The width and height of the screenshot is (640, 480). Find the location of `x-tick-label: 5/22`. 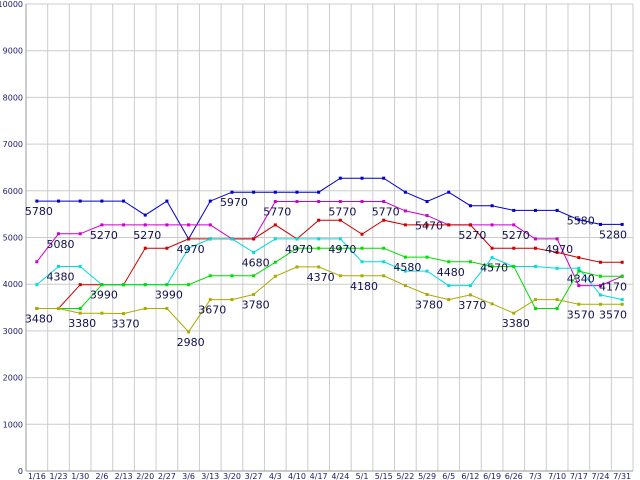

x-tick-label: 5/22 is located at coordinates (405, 476).